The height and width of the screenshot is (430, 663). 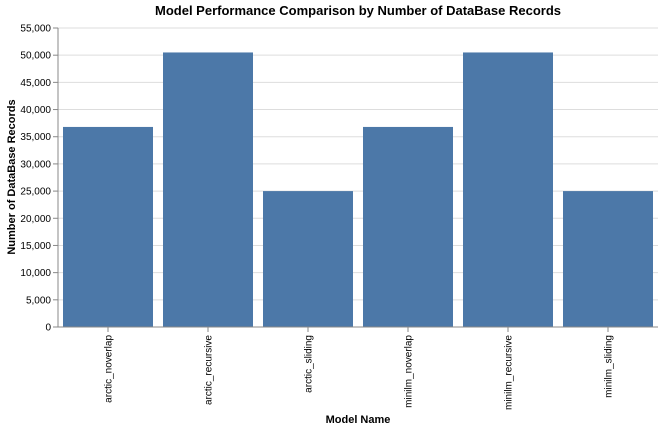 I want to click on y-tick-label: 50,000, so click(x=35, y=56).